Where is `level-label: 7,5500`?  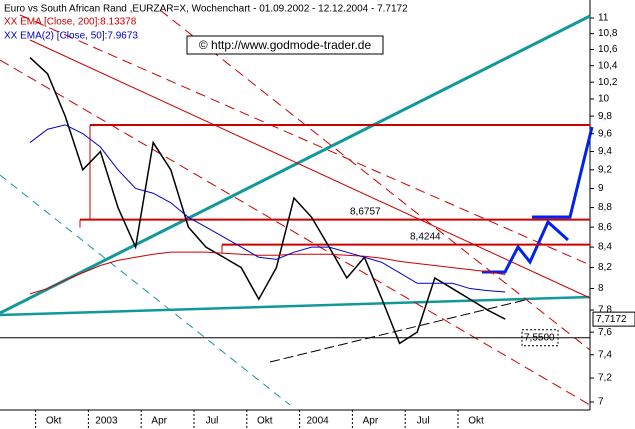
level-label: 7,5500 is located at coordinates (539, 337).